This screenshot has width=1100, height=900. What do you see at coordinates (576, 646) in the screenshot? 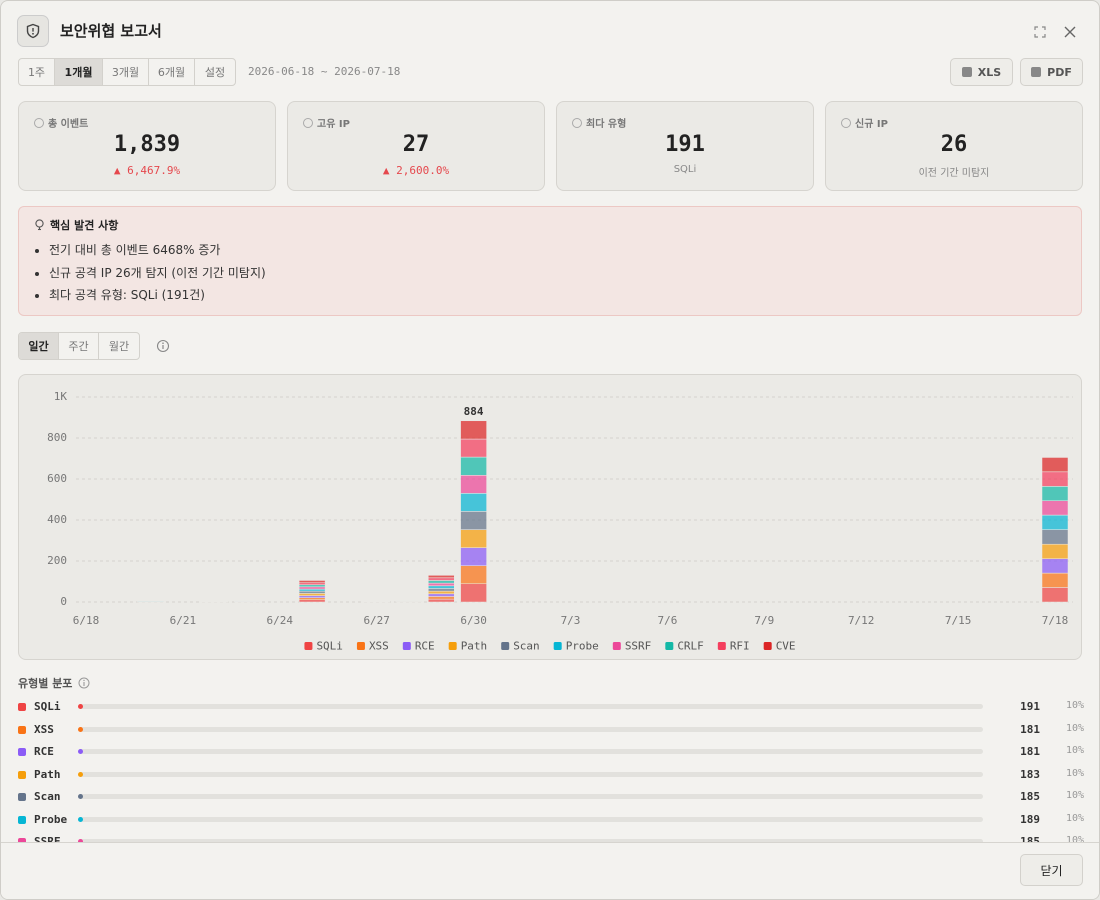
I see `legend-item: Probe` at bounding box center [576, 646].